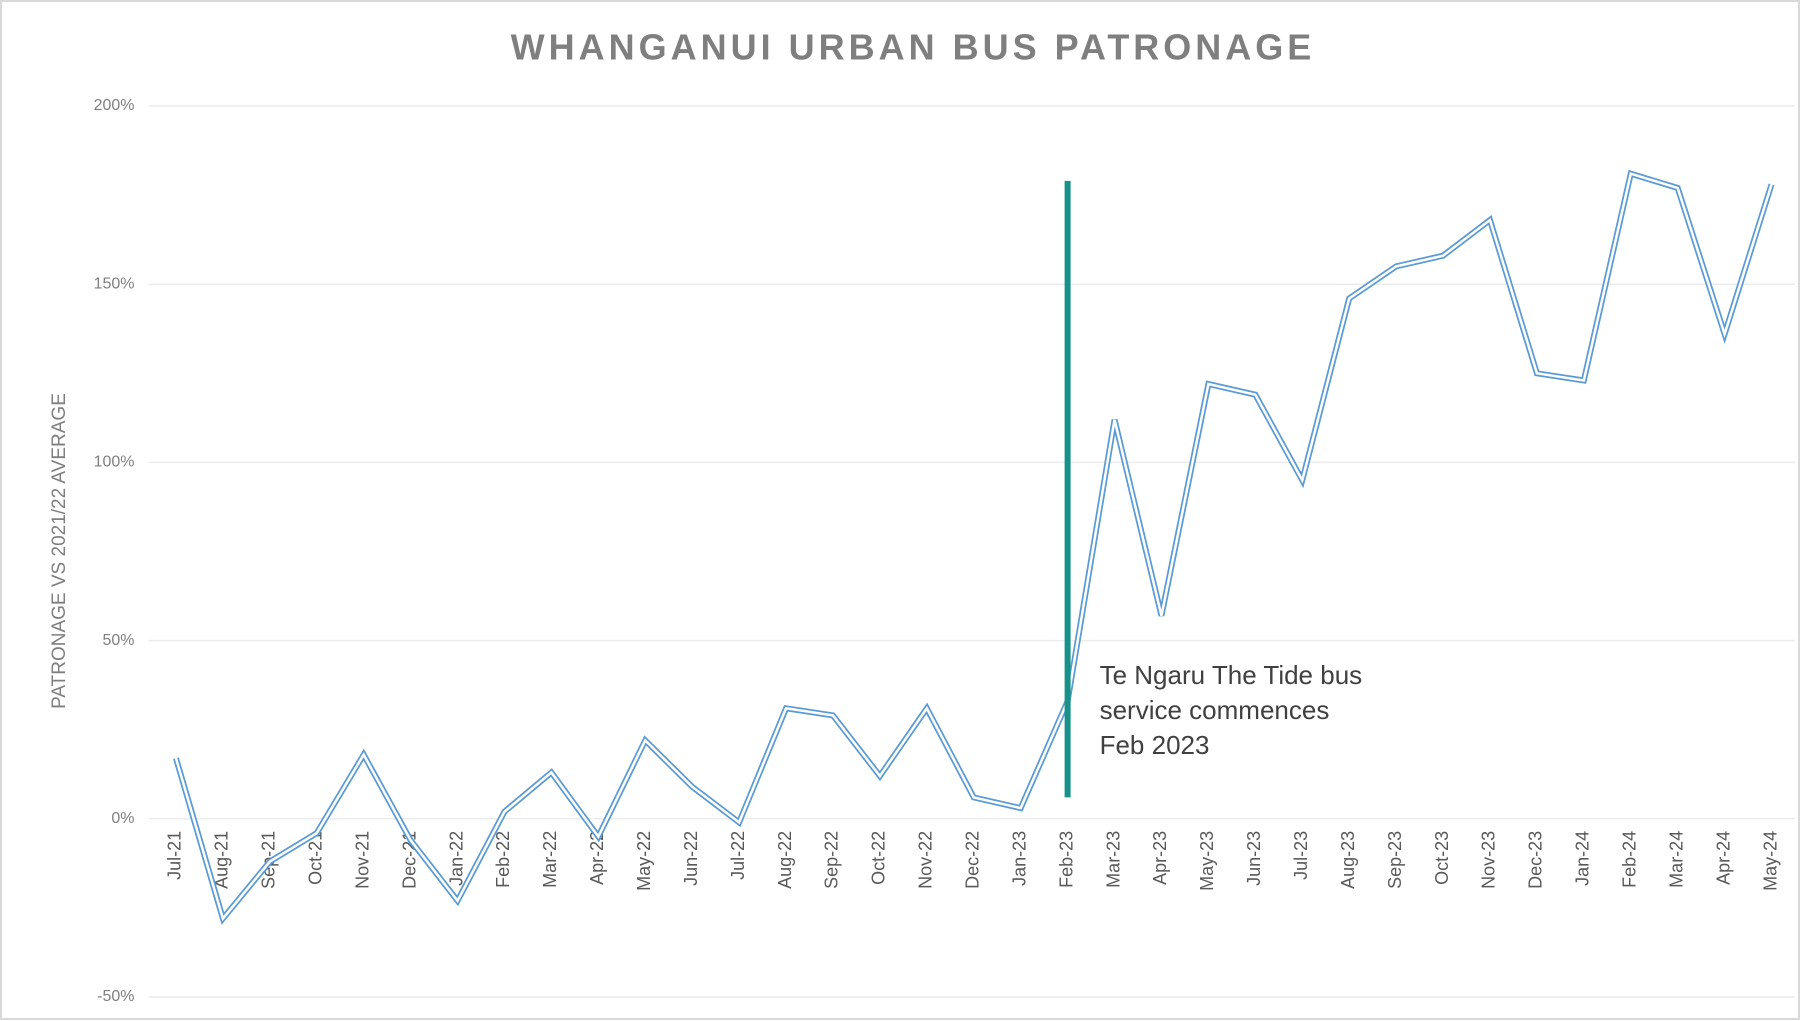  What do you see at coordinates (59, 551) in the screenshot?
I see `y-axis-label: PATRONAGE VS 2021/22 AVERAGE` at bounding box center [59, 551].